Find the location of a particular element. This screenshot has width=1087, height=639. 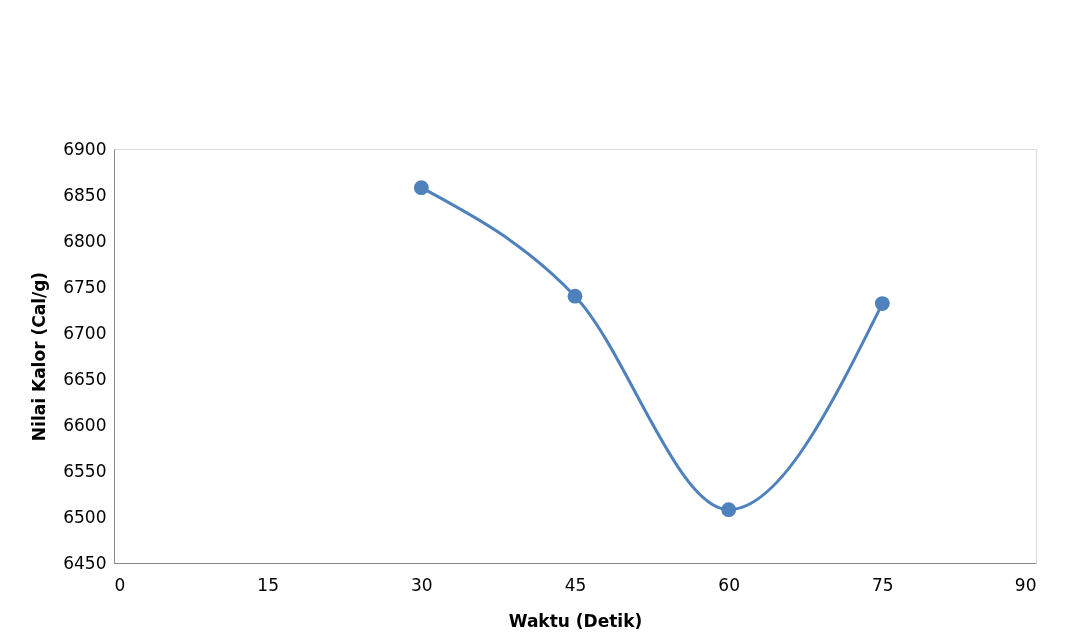

x-tick-label: 30 is located at coordinates (422, 584).